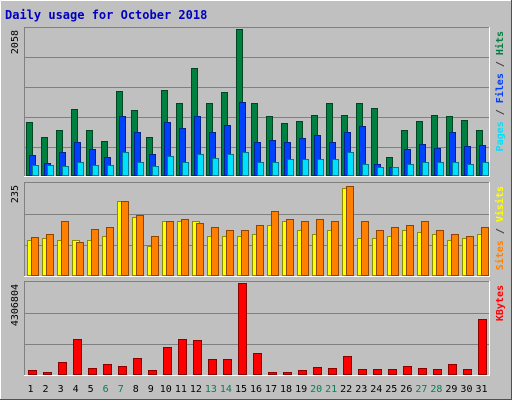 The width and height of the screenshot is (512, 404). Describe the element at coordinates (196, 389) in the screenshot. I see `x-tick-label-day-12: 12` at that location.